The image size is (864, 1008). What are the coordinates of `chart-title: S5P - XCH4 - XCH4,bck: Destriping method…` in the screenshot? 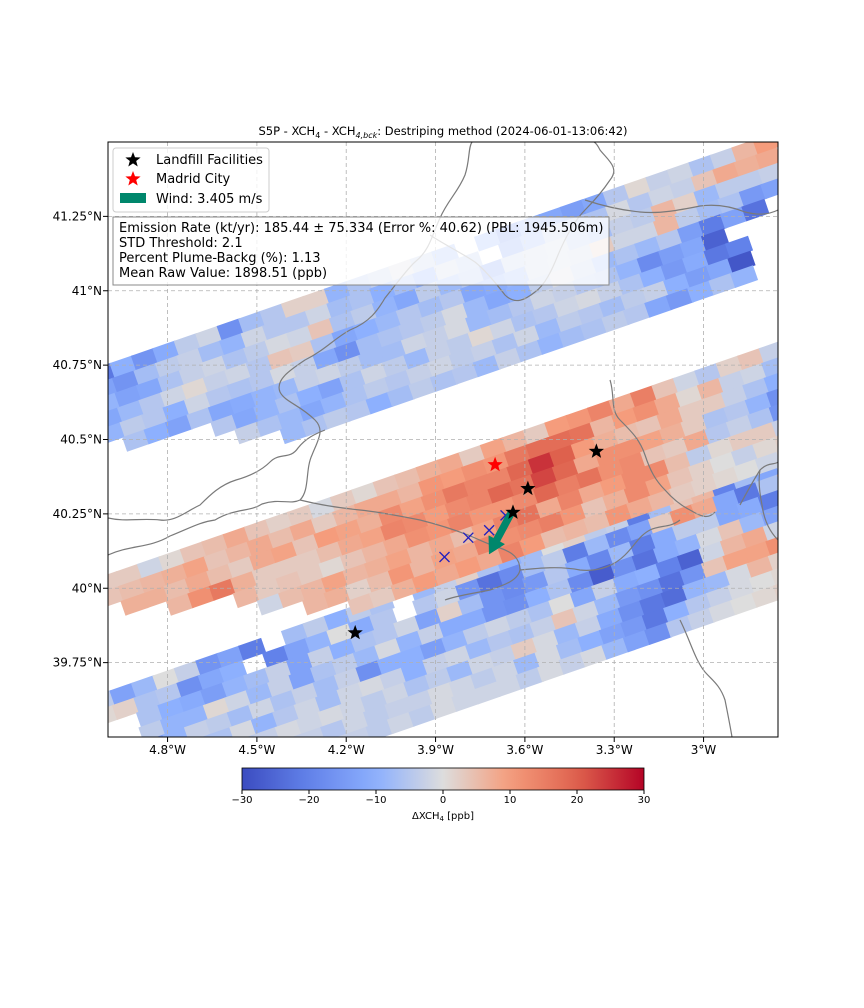 It's located at (442, 132).